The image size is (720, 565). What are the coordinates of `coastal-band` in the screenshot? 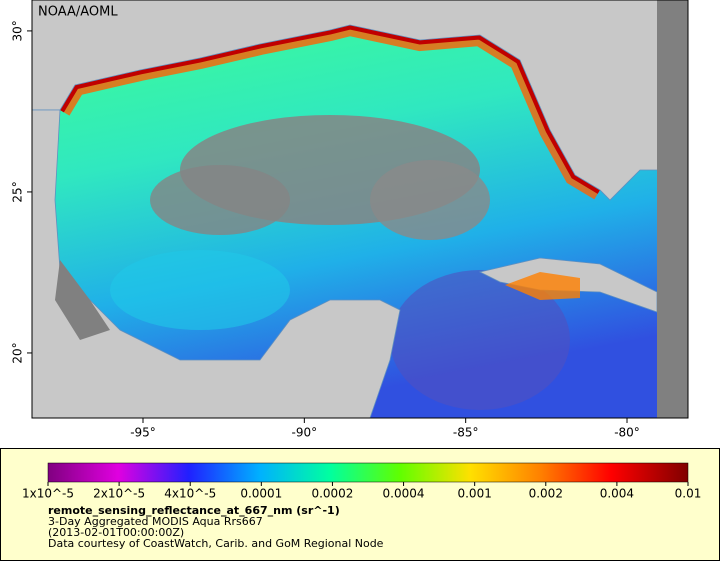 It's located at (542, 286).